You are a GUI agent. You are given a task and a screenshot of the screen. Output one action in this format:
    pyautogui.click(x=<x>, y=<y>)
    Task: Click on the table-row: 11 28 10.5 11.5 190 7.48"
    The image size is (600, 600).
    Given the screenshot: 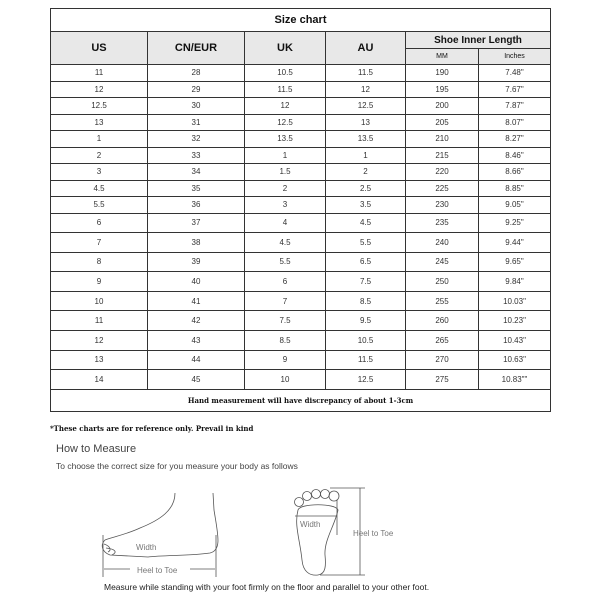 What is the action you would take?
    pyautogui.click(x=300, y=73)
    